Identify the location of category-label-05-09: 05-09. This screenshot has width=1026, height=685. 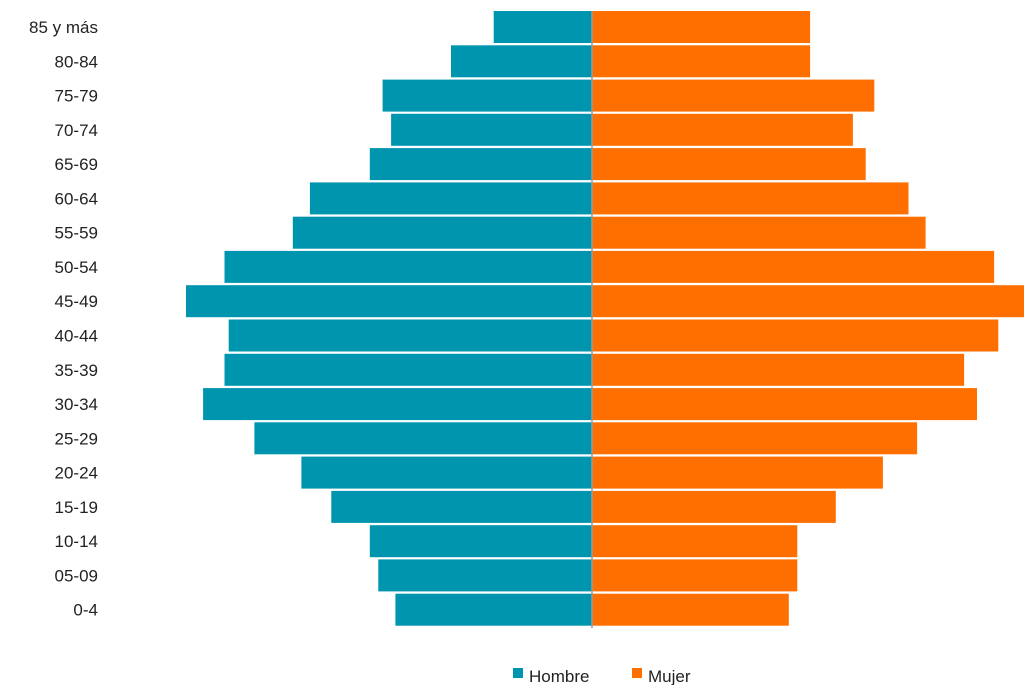
(76, 575).